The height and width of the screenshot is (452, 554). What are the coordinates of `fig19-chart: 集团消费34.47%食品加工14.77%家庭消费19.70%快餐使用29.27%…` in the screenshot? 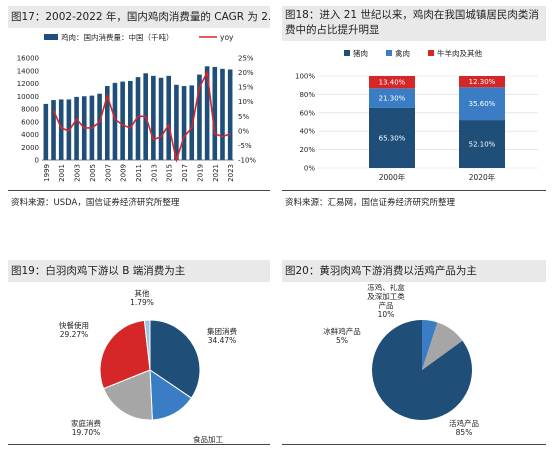 It's located at (148, 366).